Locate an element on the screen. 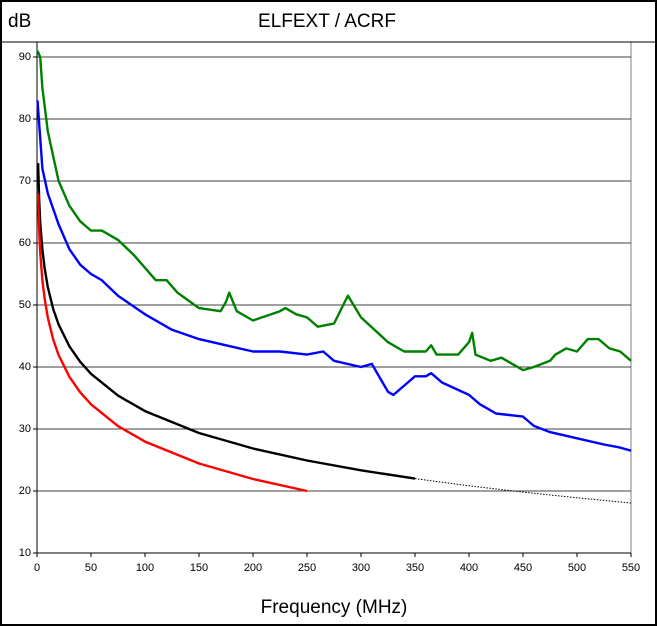  x-tick-label: 550 is located at coordinates (631, 568).